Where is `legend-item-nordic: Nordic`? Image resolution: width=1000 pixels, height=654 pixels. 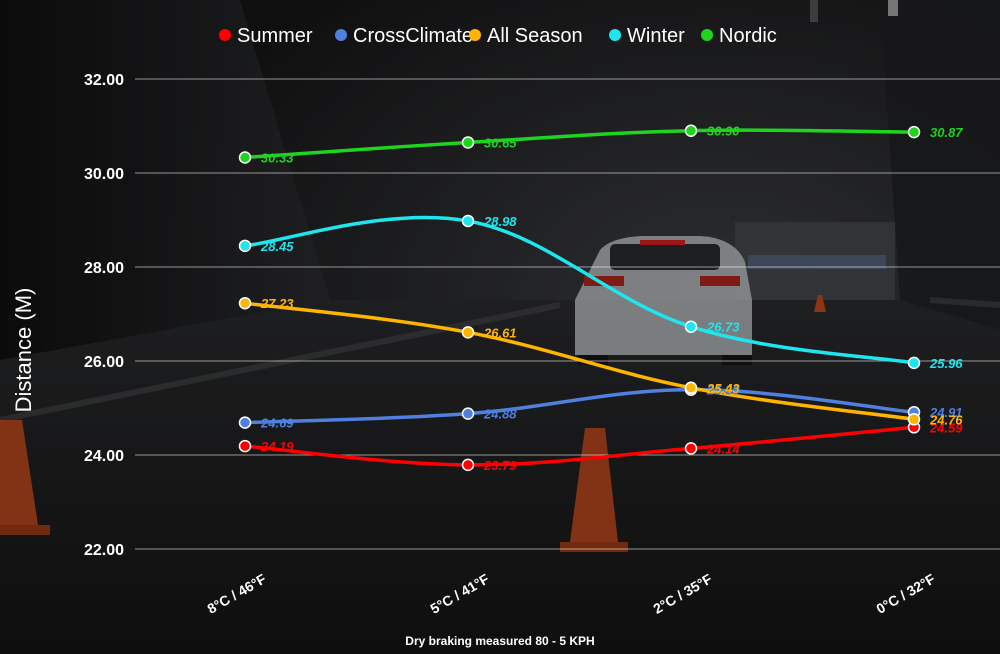
legend-item-nordic: Nordic is located at coordinates (739, 36).